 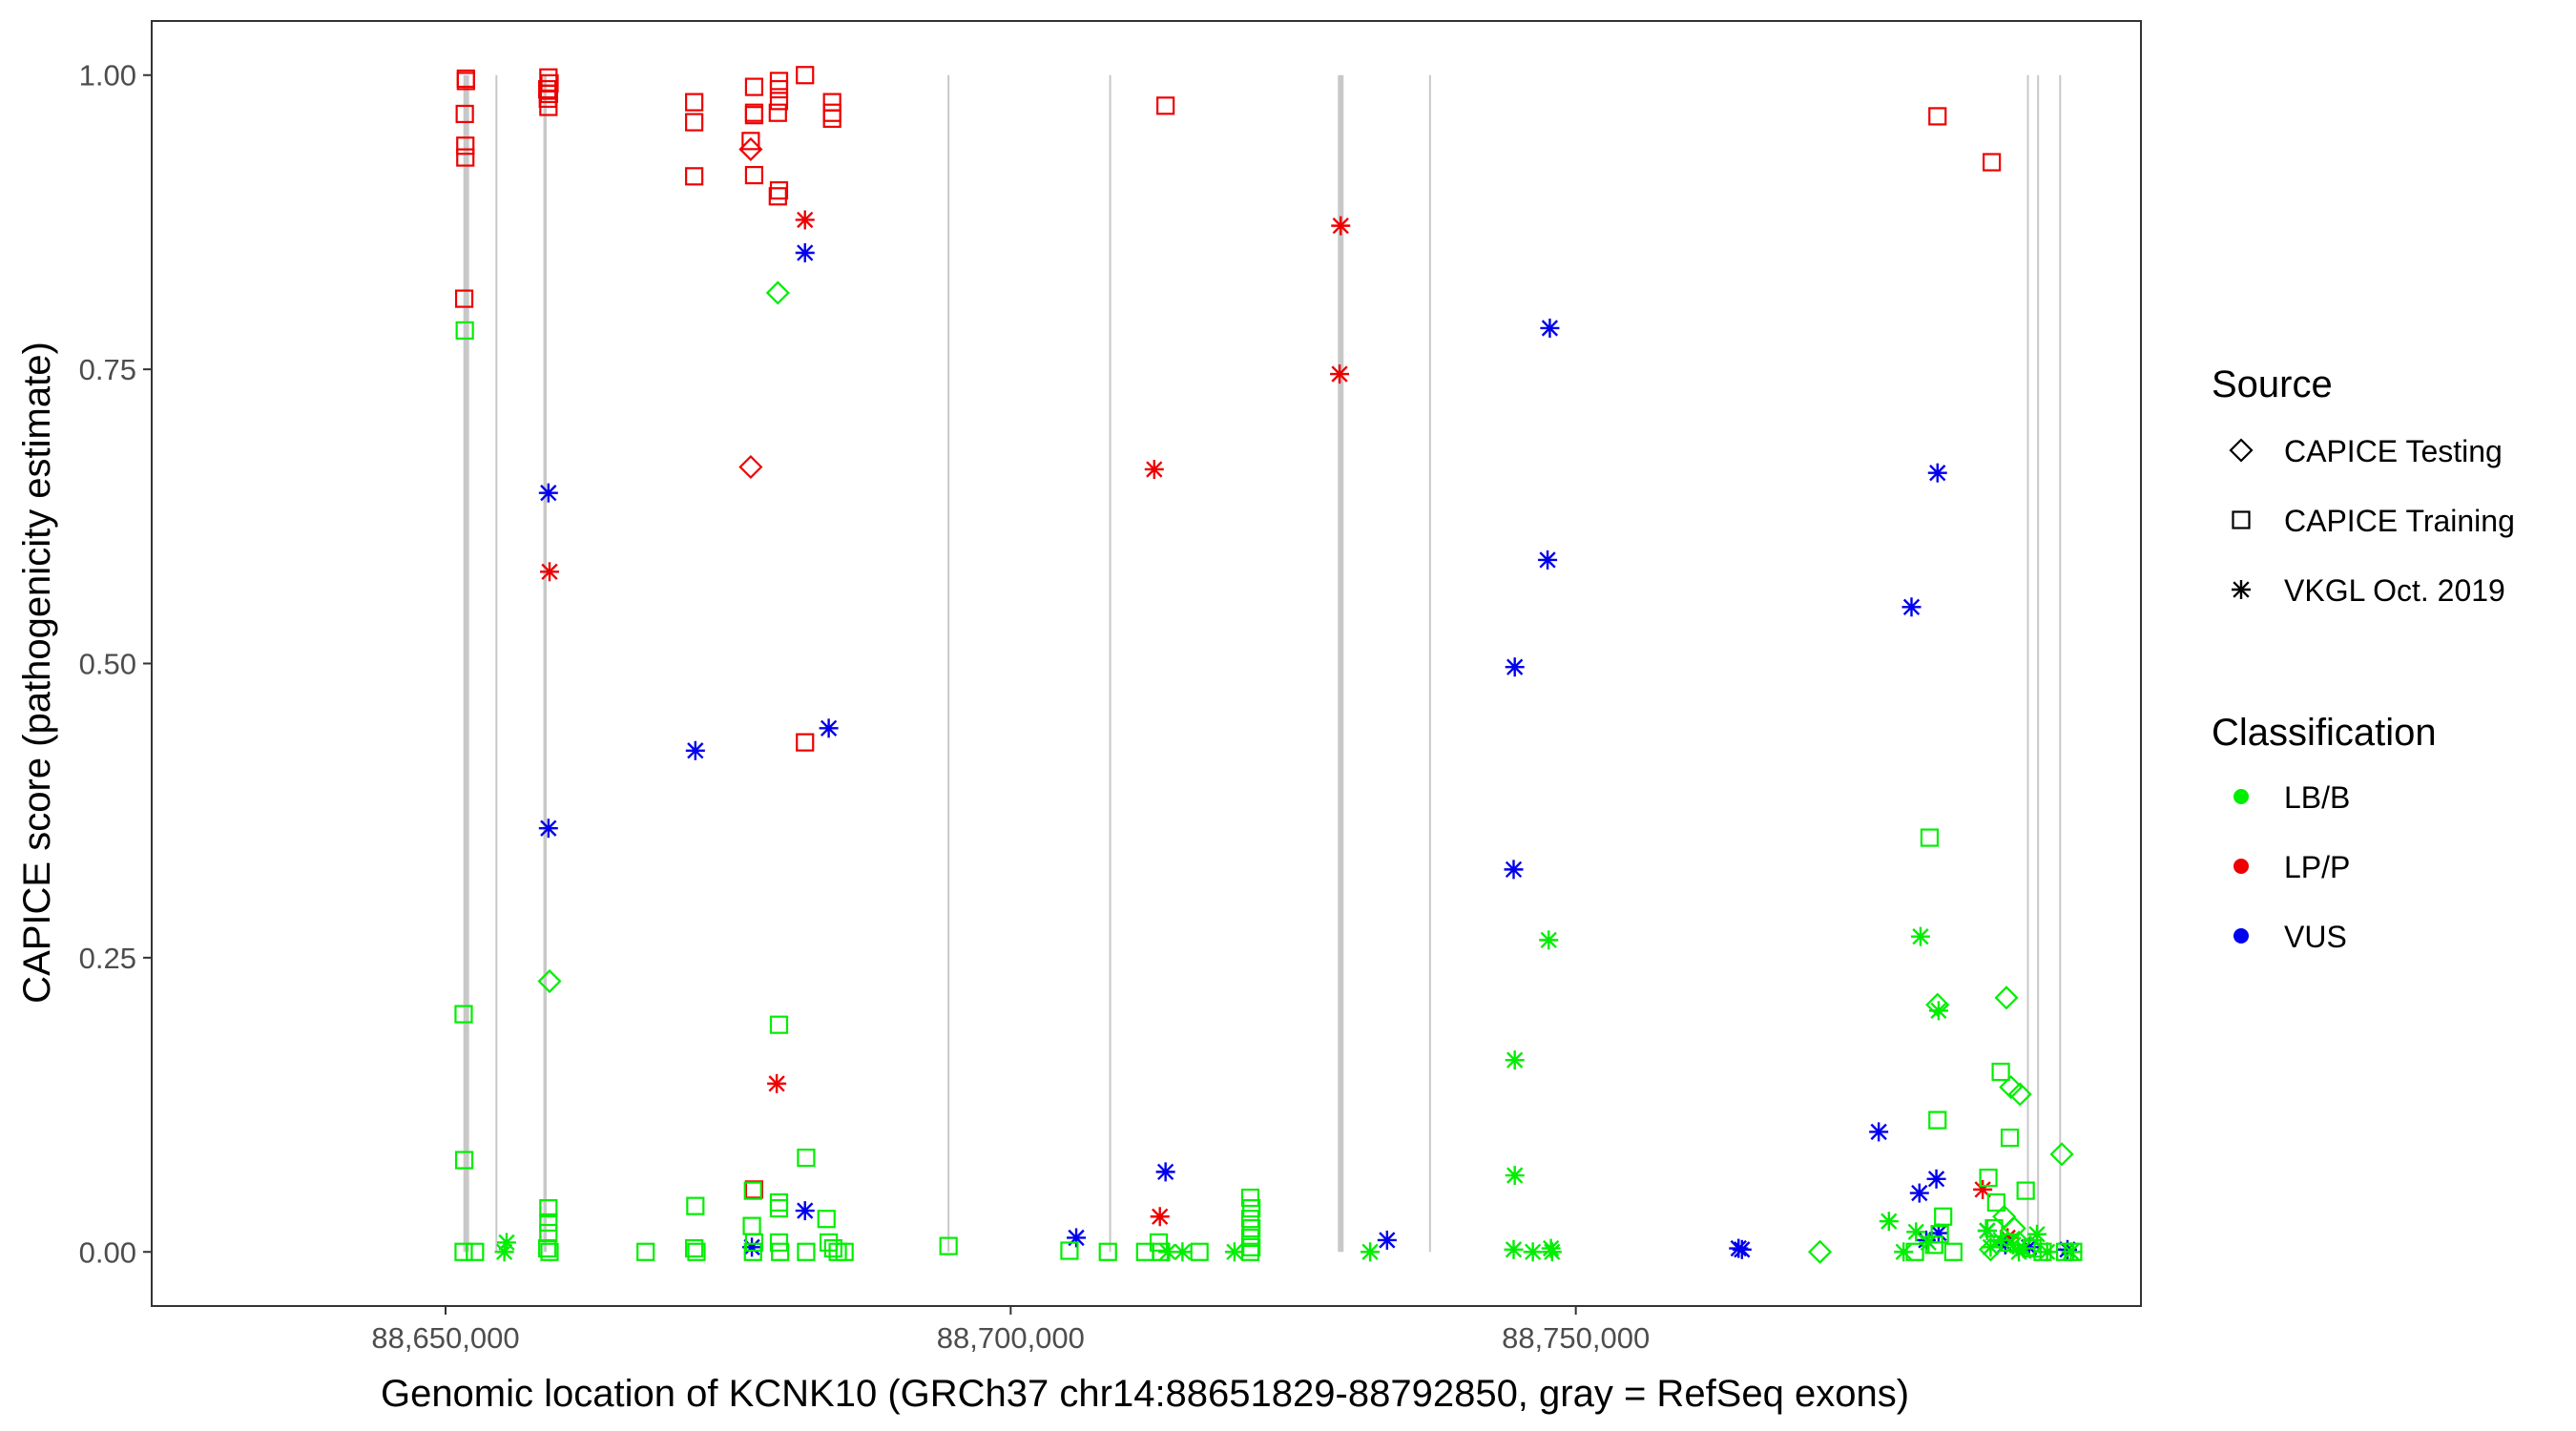 What do you see at coordinates (2241, 450) in the screenshot?
I see `legend-diamond-key` at bounding box center [2241, 450].